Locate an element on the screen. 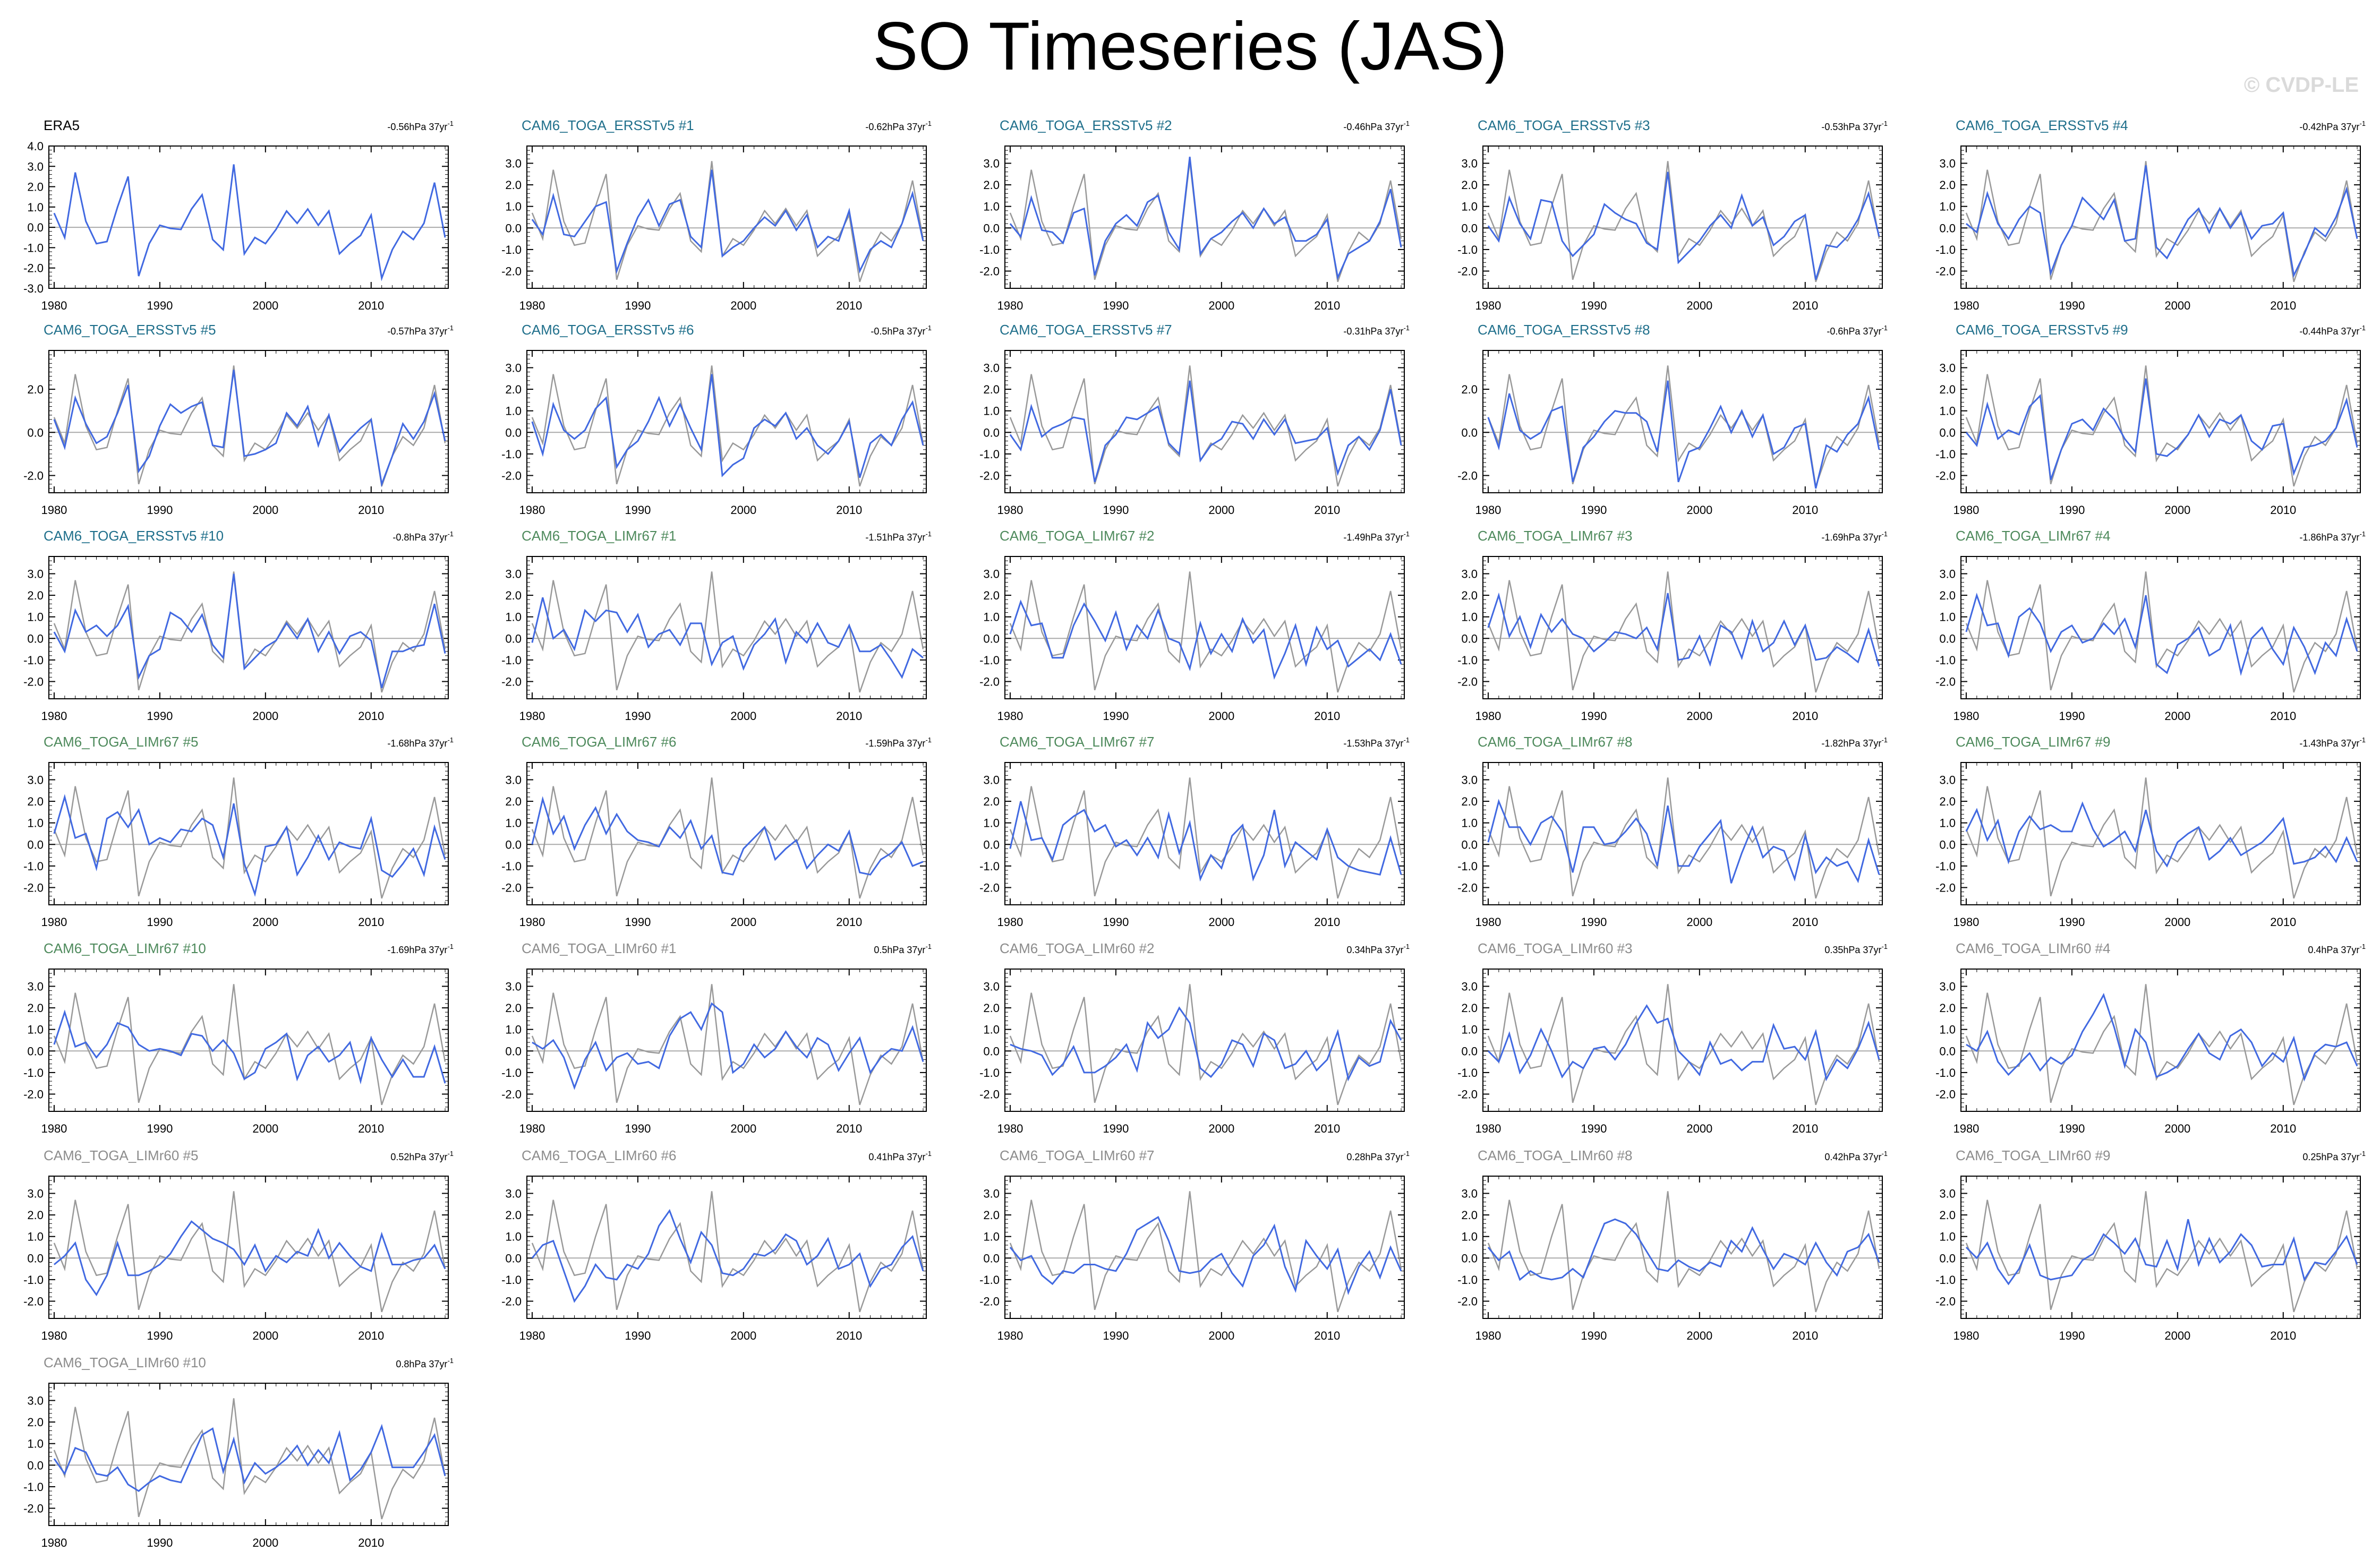 This screenshot has width=2380, height=1568. panel-title: CAM6_TOGA_LIMr67 #9 is located at coordinates (2033, 742).